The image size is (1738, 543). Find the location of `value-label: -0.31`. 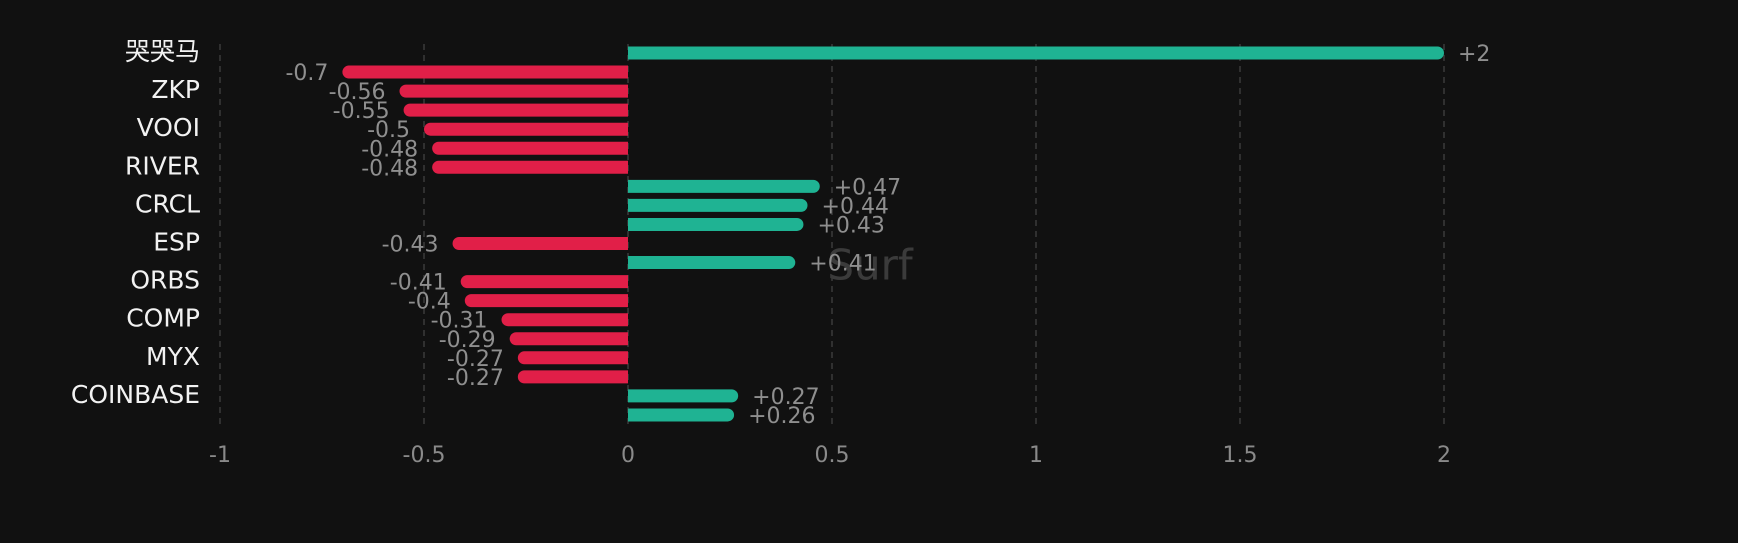

value-label: -0.31 is located at coordinates (459, 321).